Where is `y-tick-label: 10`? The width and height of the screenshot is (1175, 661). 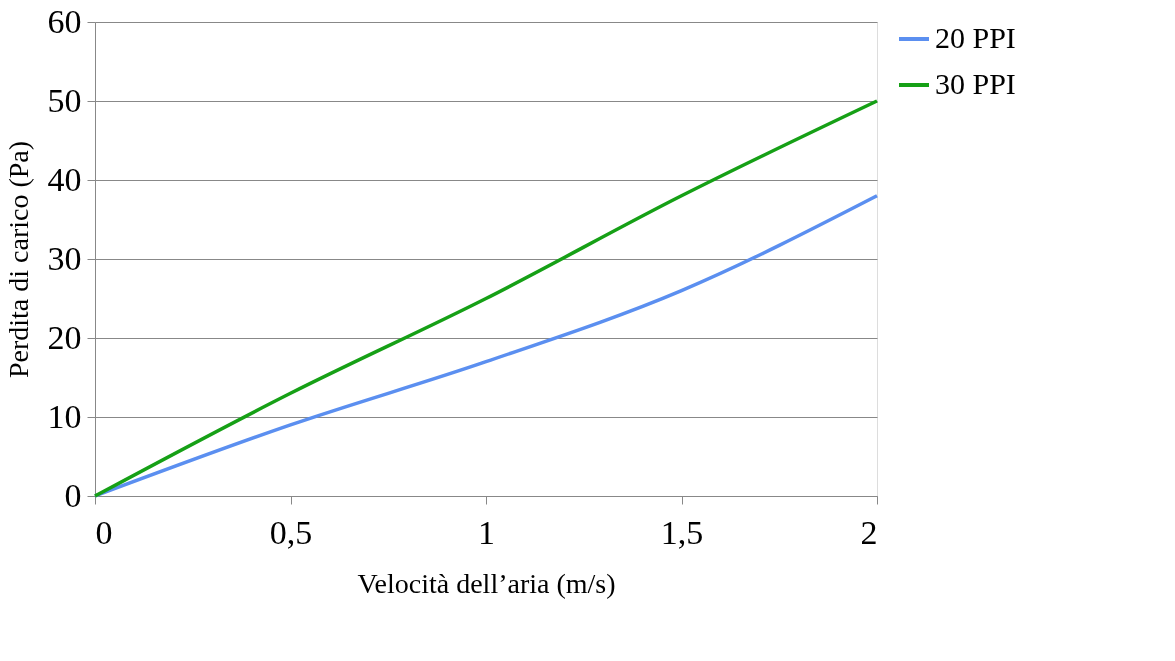 y-tick-label: 10 is located at coordinates (64, 416).